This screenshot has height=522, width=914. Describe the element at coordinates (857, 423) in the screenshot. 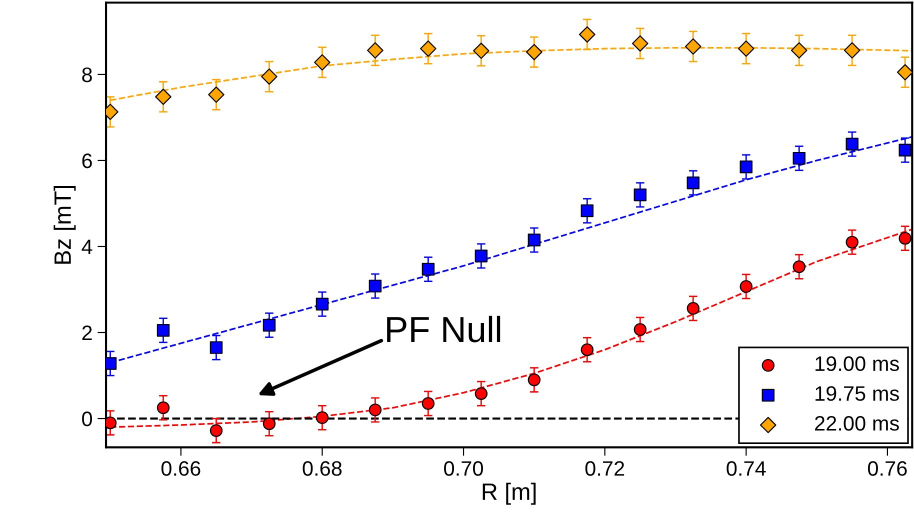

I see `legend-label: 22.00 ms` at that location.